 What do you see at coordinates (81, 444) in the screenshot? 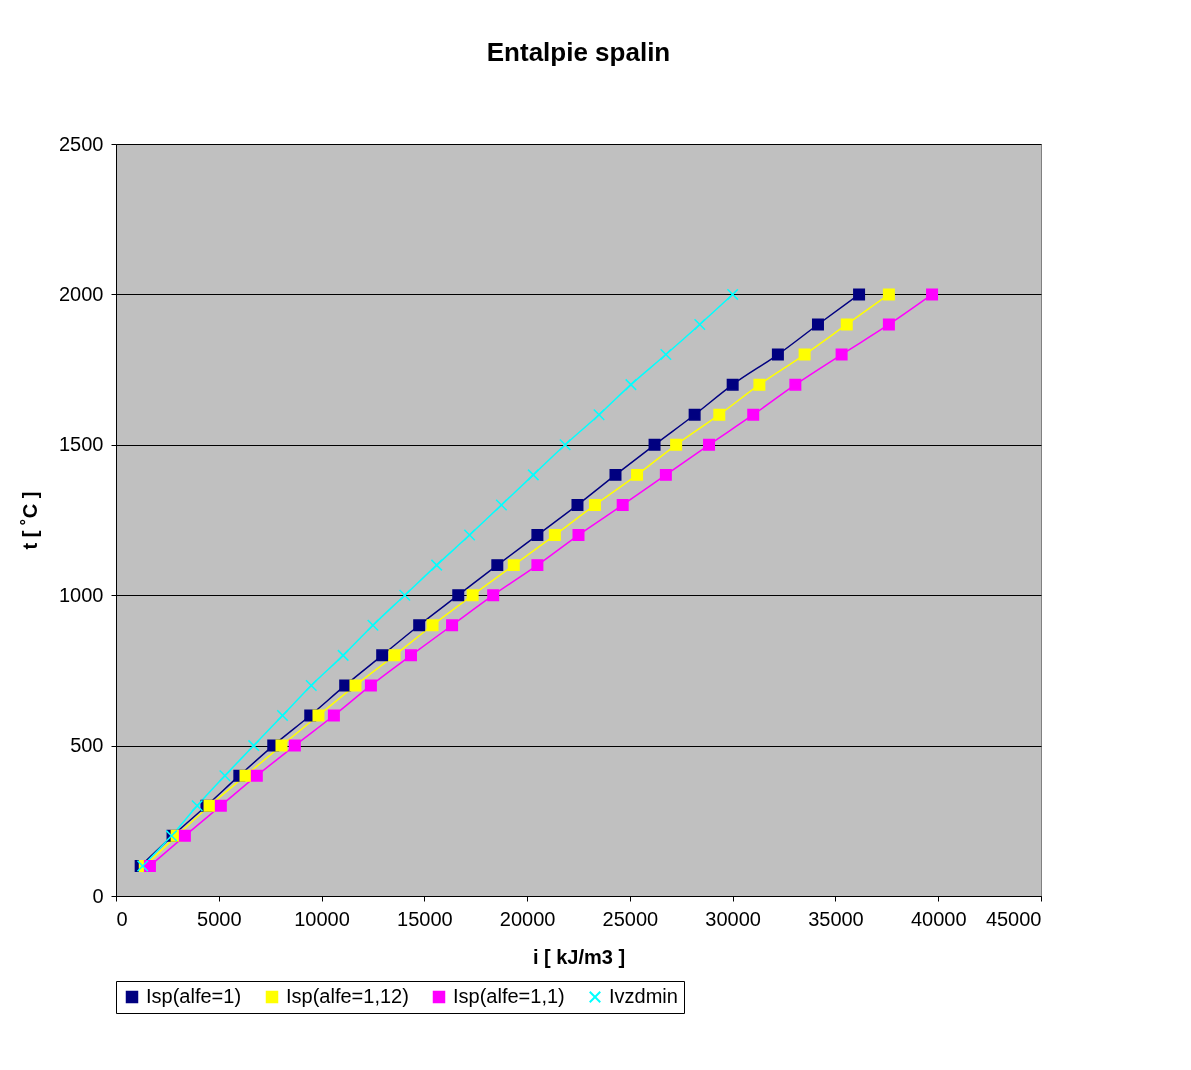
I see `y-tick-label: 1500` at bounding box center [81, 444].